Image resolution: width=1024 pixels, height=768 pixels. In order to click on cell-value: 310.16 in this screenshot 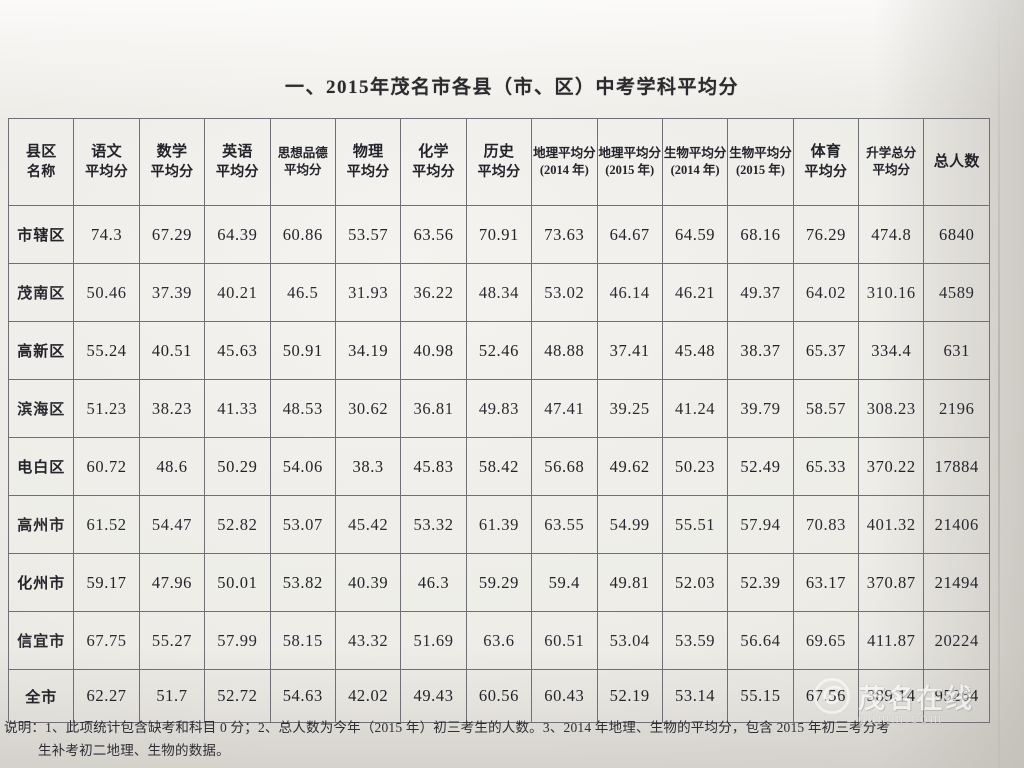, I will do `click(891, 292)`.